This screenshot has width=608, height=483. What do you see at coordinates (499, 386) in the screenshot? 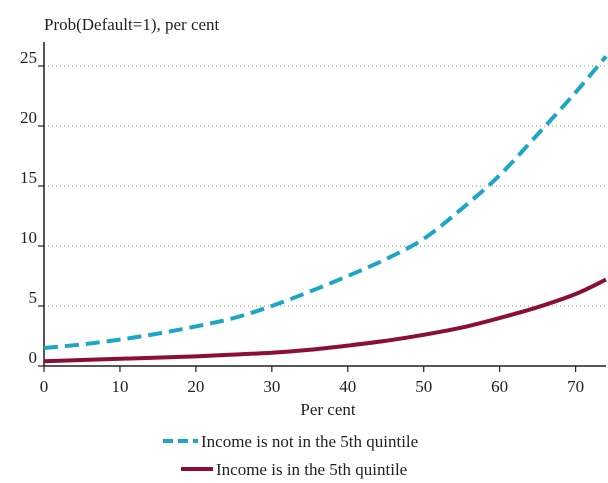
I see `x-tick-label: 60` at bounding box center [499, 386].